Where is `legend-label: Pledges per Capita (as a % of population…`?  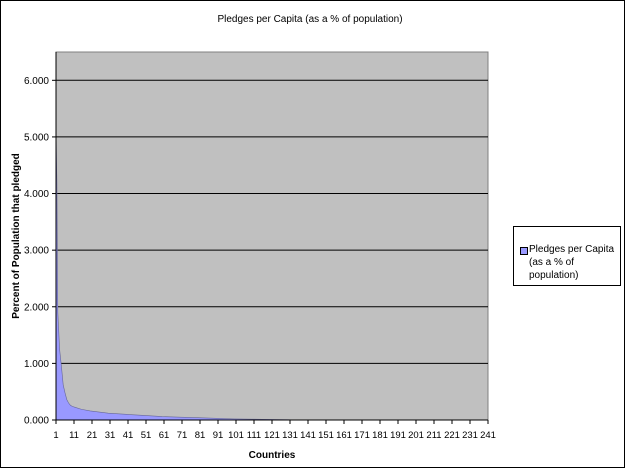 legend-label: Pledges per Capita (as a % of population… is located at coordinates (572, 262).